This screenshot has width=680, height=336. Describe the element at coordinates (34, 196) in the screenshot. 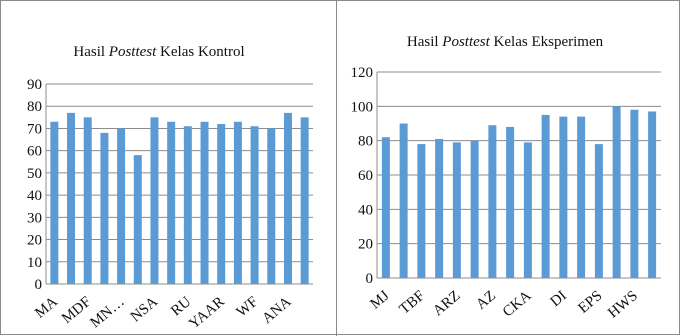

I see `chart-control-y-tick-label: 40` at that location.